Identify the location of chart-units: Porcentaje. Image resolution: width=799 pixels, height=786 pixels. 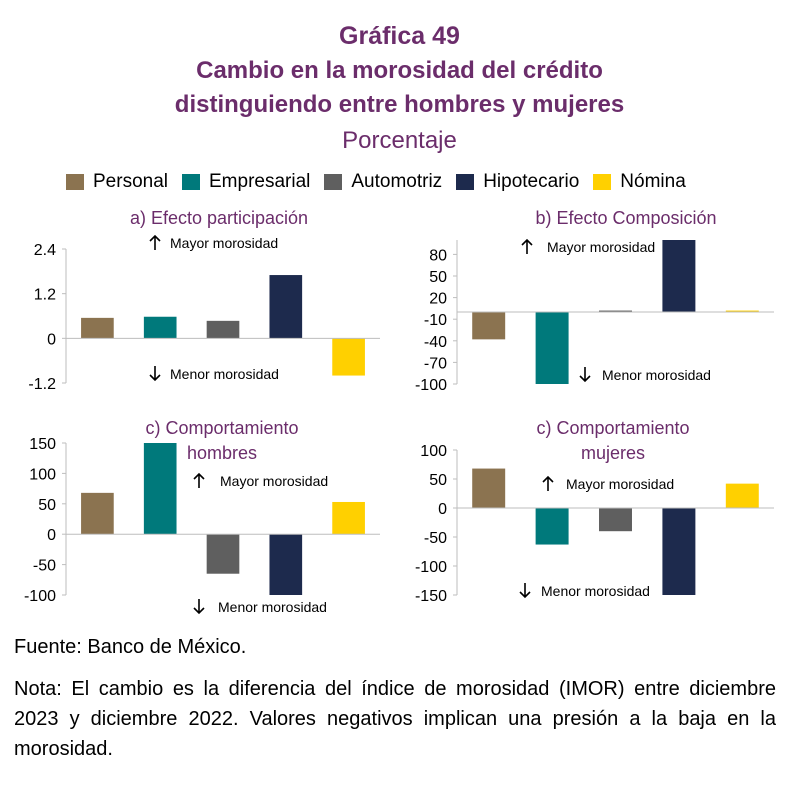
(399, 140).